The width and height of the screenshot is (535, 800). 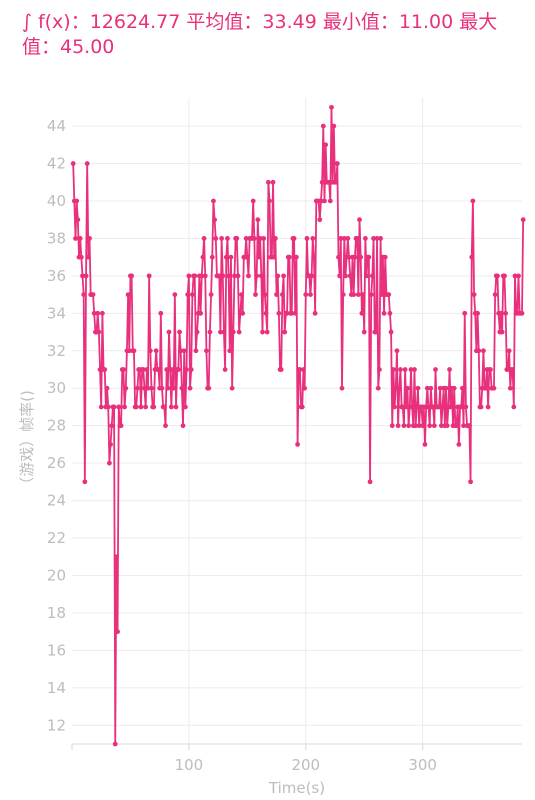 What do you see at coordinates (56, 164) in the screenshot?
I see `y-tick-label: 42` at bounding box center [56, 164].